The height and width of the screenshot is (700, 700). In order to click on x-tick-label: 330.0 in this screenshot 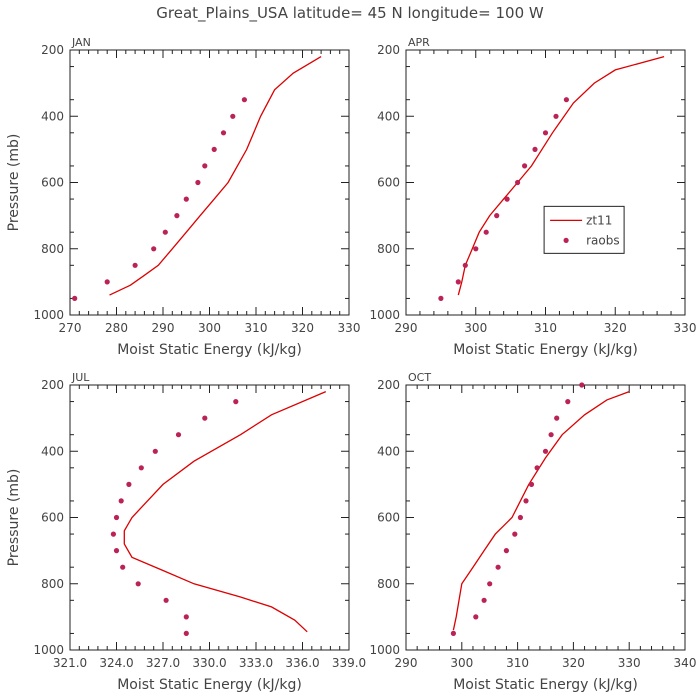, I will do `click(209, 663)`.